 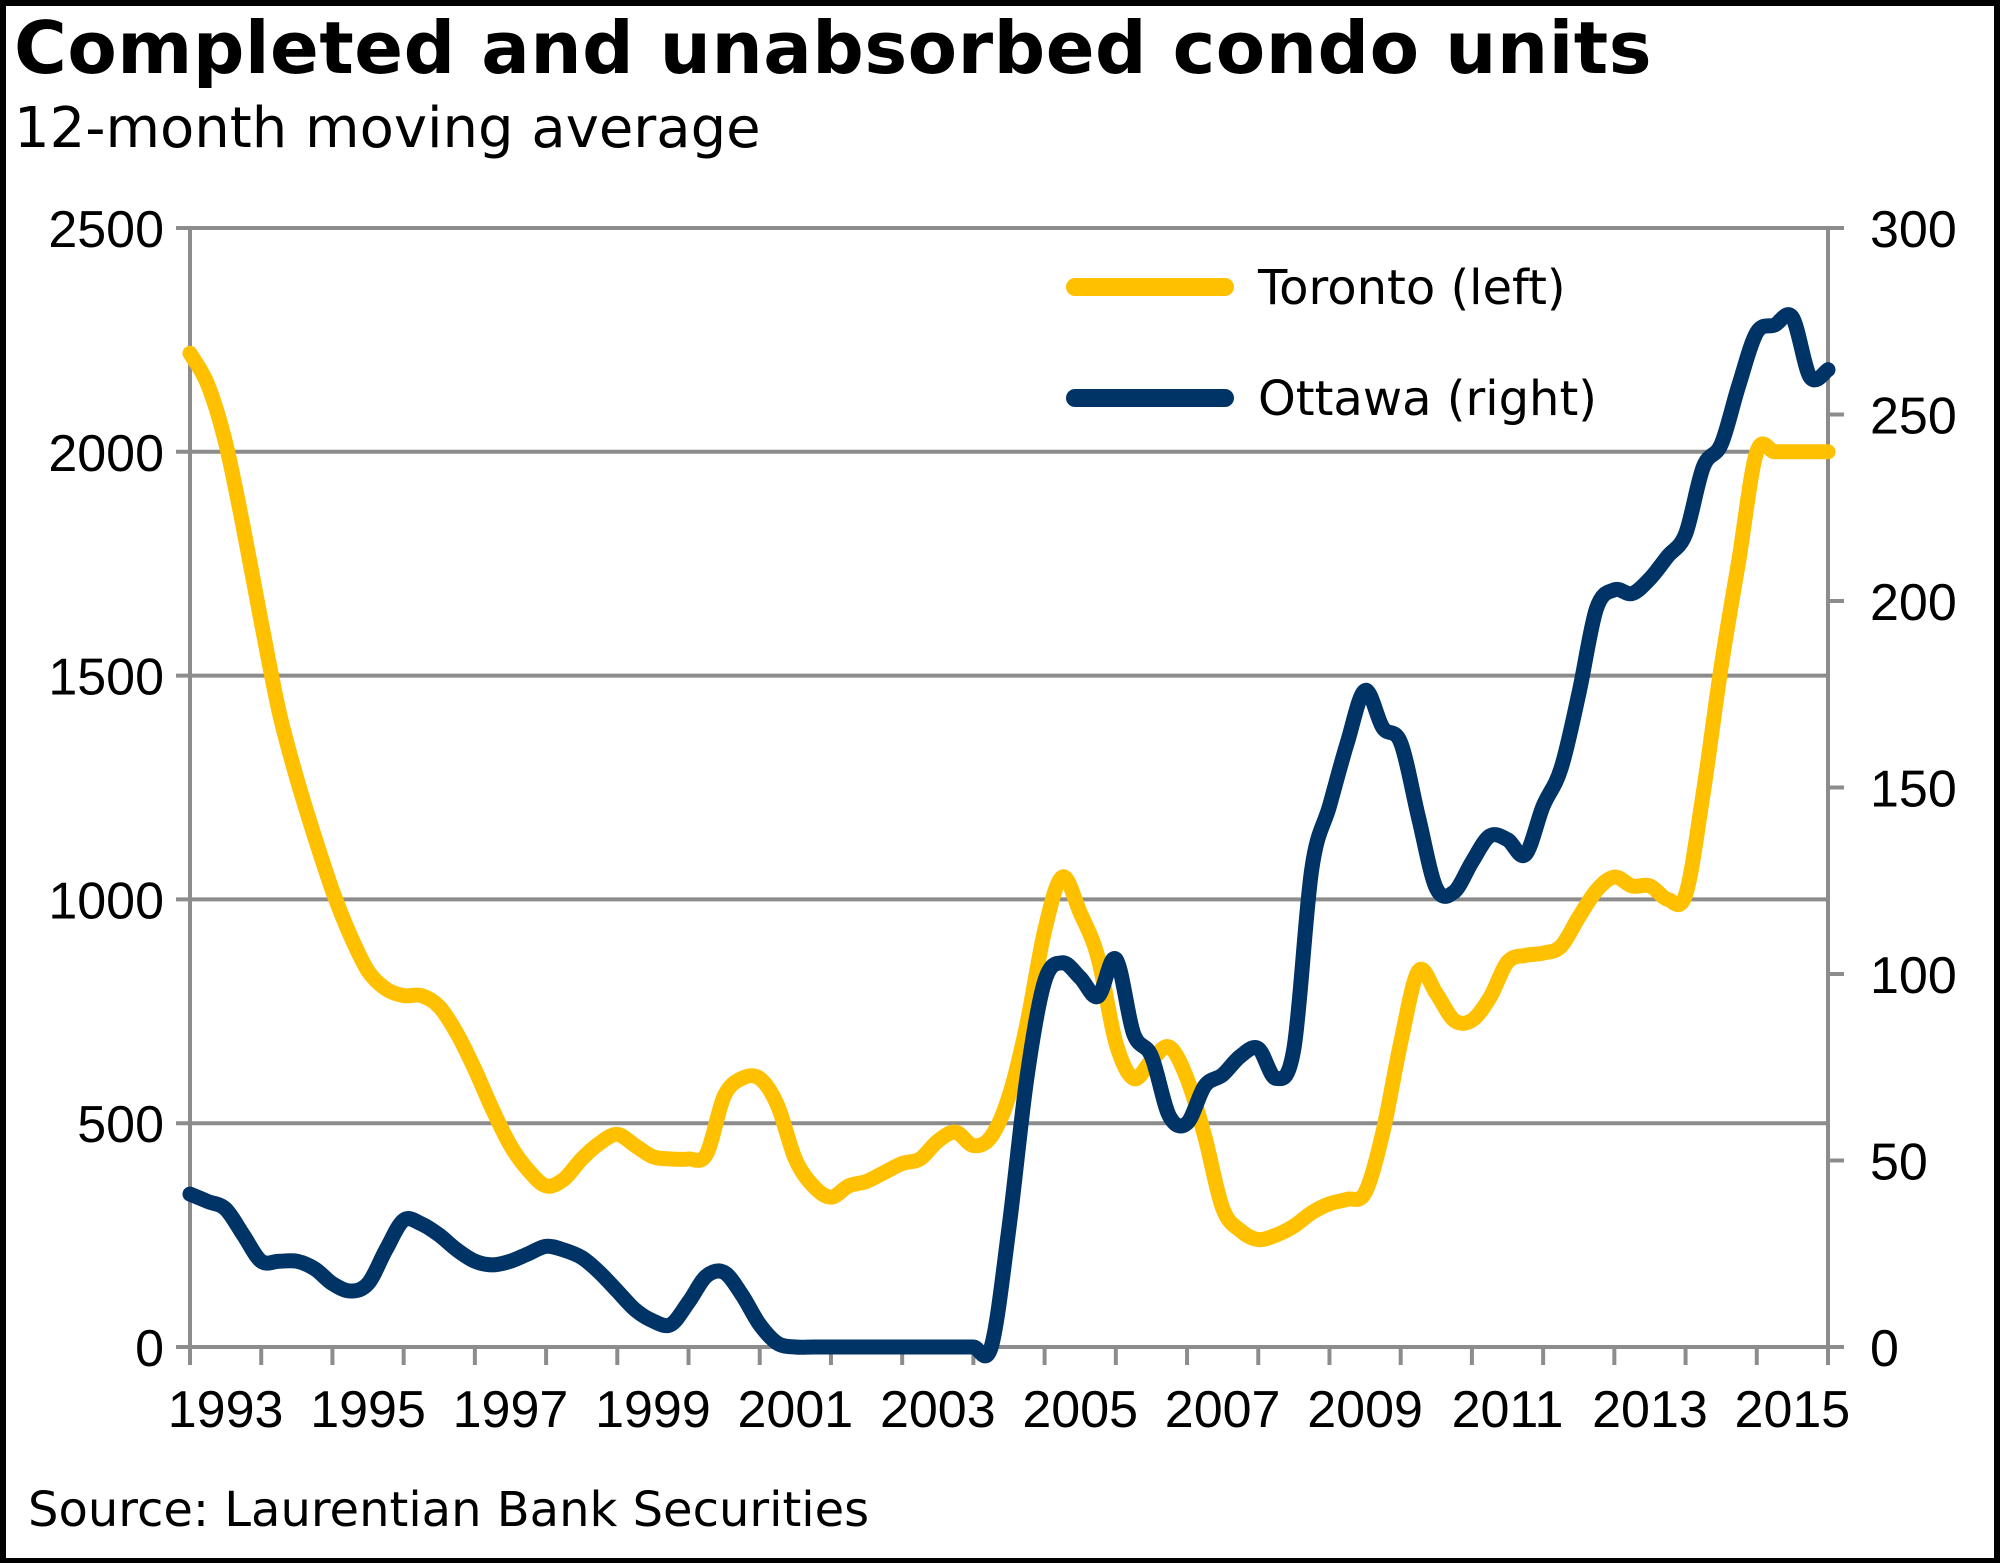 I want to click on legend: Toronto (left) Ottawa (right), so click(x=1331, y=343).